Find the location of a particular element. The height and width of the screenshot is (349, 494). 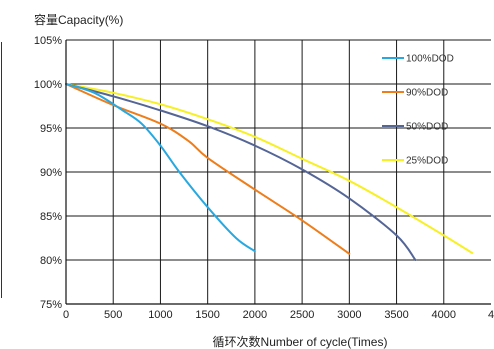

y-tick-label: 75% is located at coordinates (51, 305).